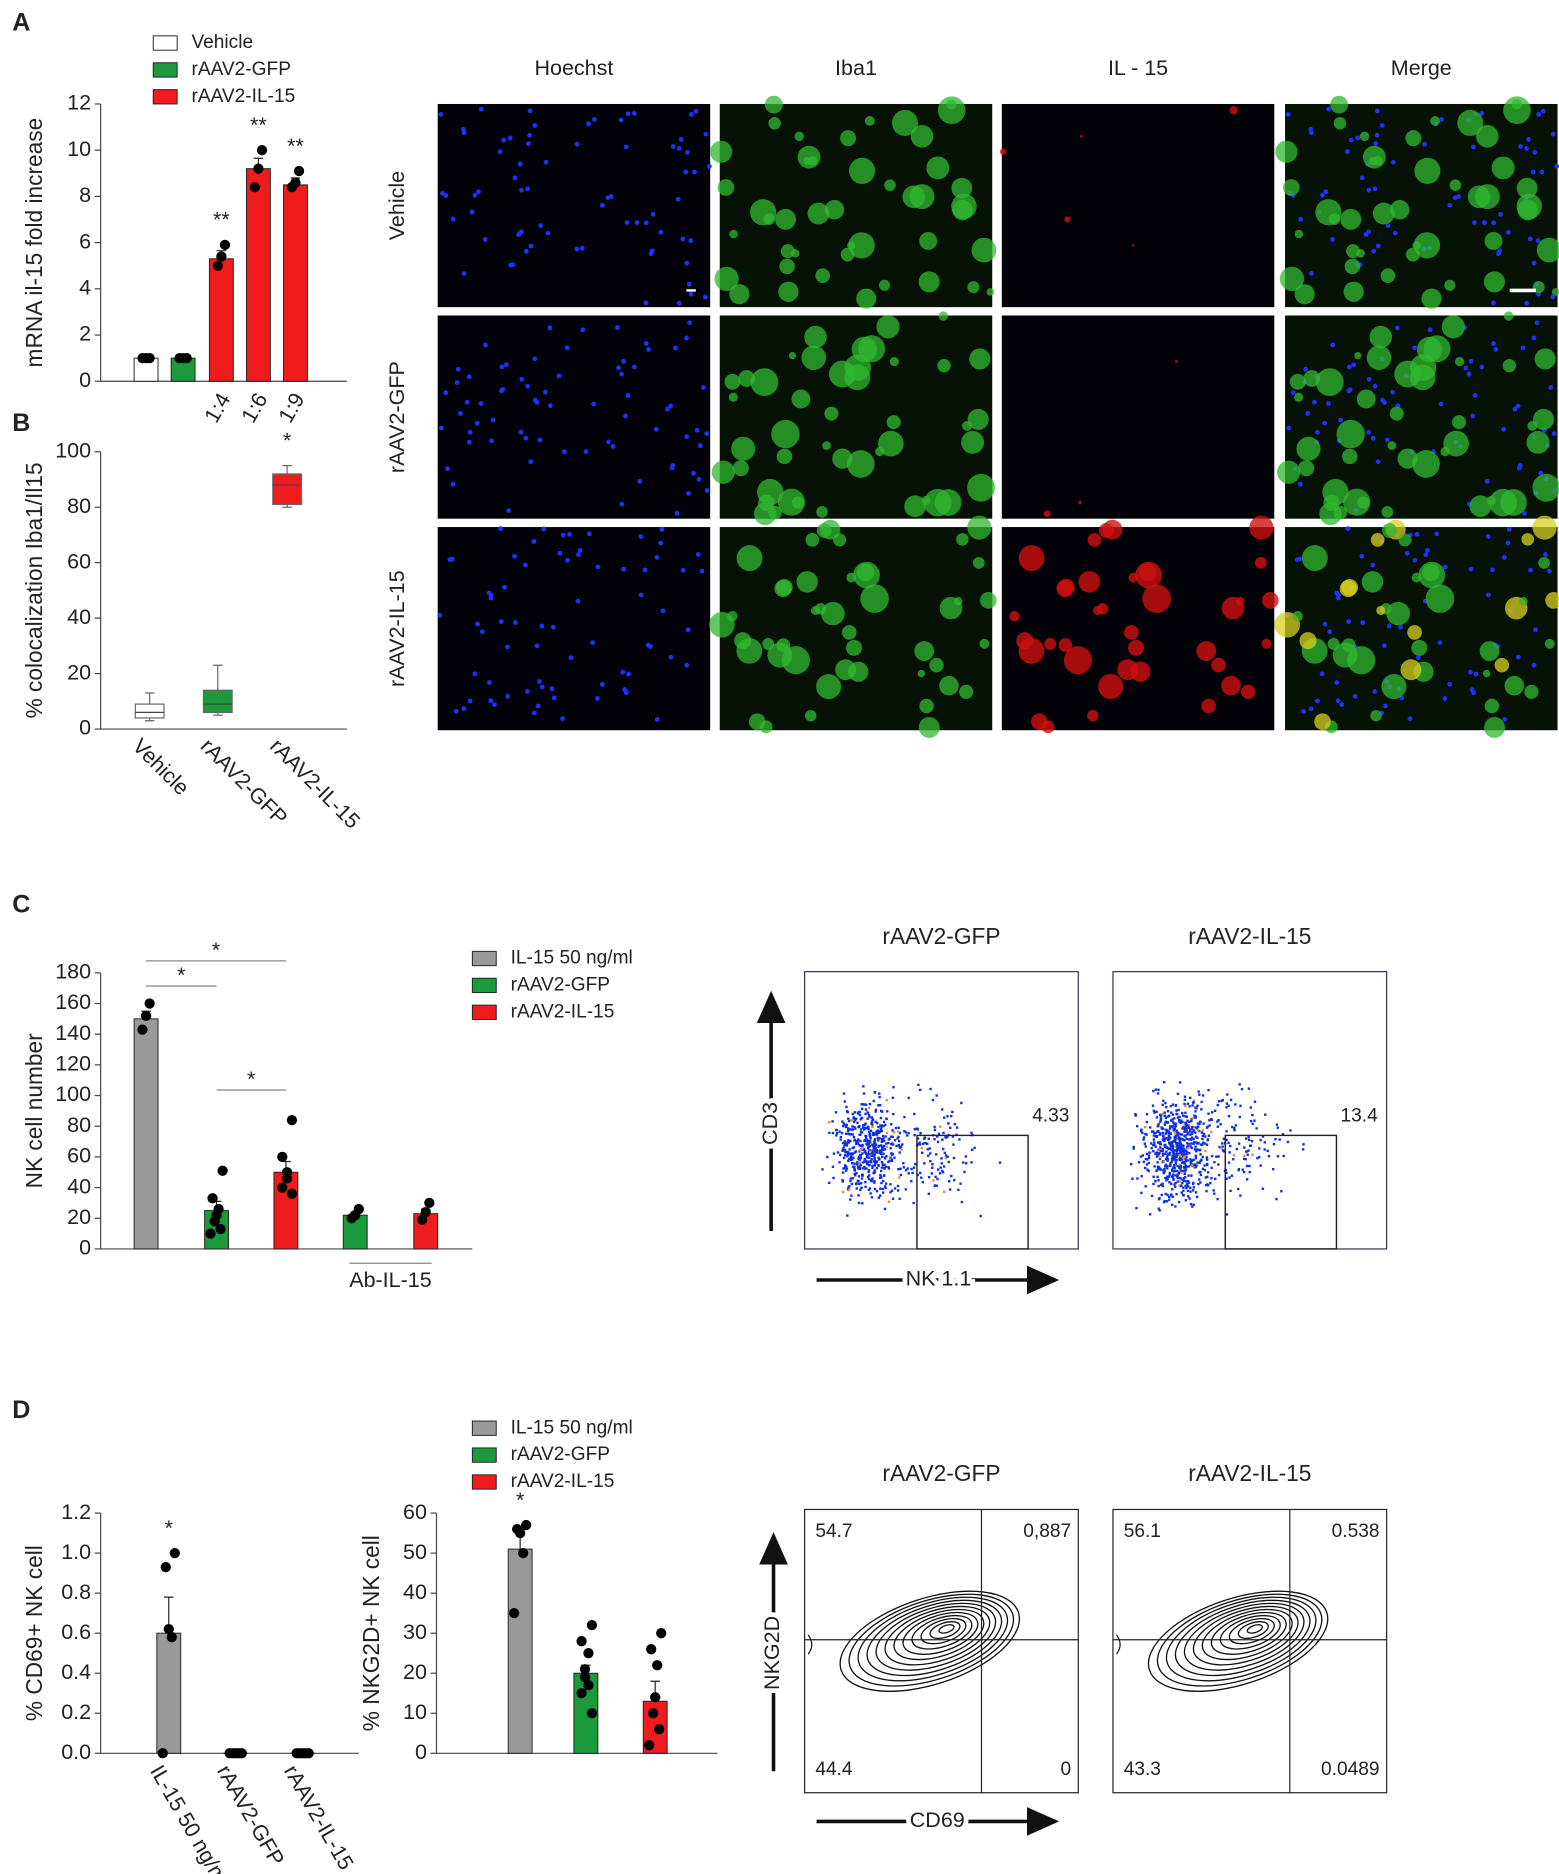  What do you see at coordinates (1047, 1531) in the screenshot?
I see `quadrant-value: 0,887` at bounding box center [1047, 1531].